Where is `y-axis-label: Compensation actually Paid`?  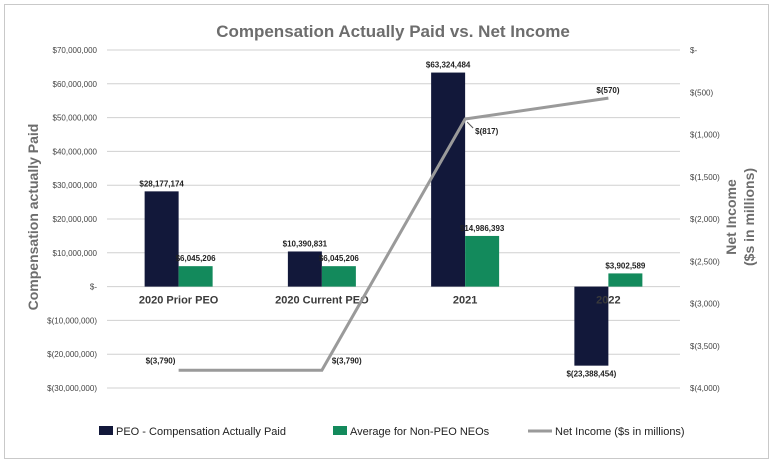
y-axis-label: Compensation actually Paid is located at coordinates (33, 217).